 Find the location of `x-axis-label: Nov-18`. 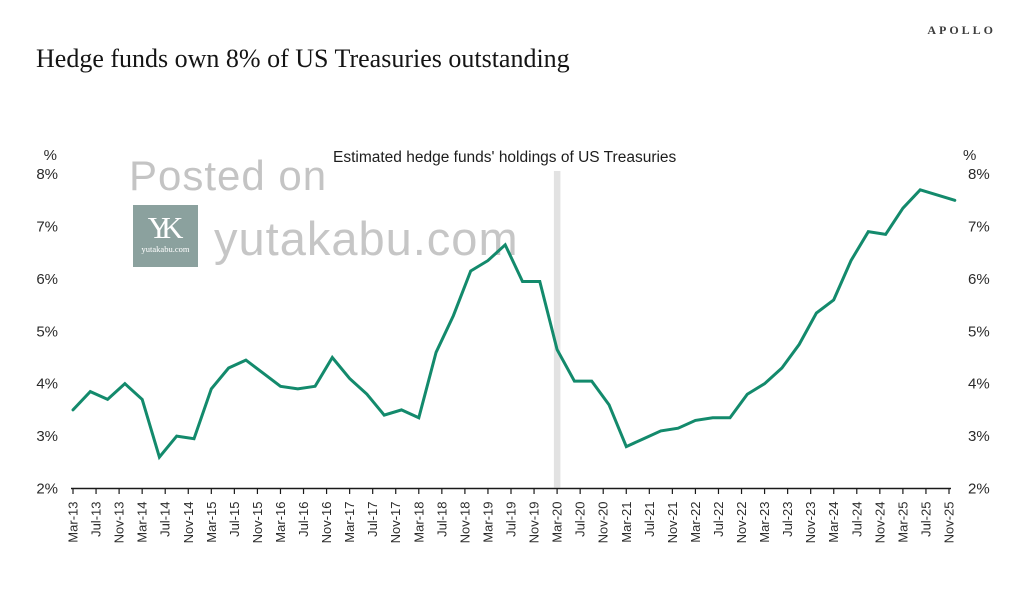

x-axis-label: Nov-18 is located at coordinates (464, 523).